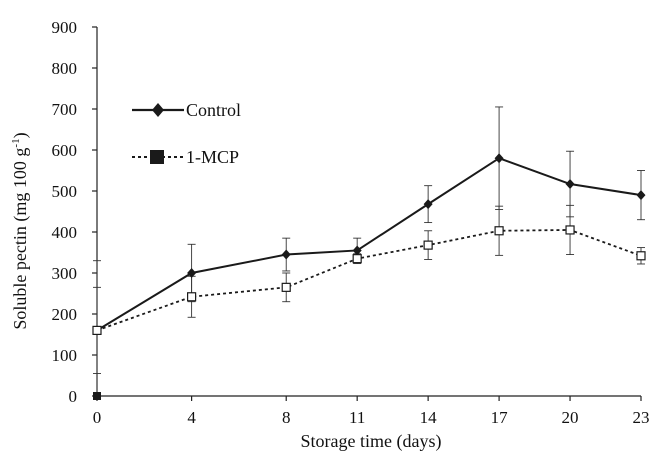  Describe the element at coordinates (65, 355) in the screenshot. I see `y-tick-label: 100` at that location.